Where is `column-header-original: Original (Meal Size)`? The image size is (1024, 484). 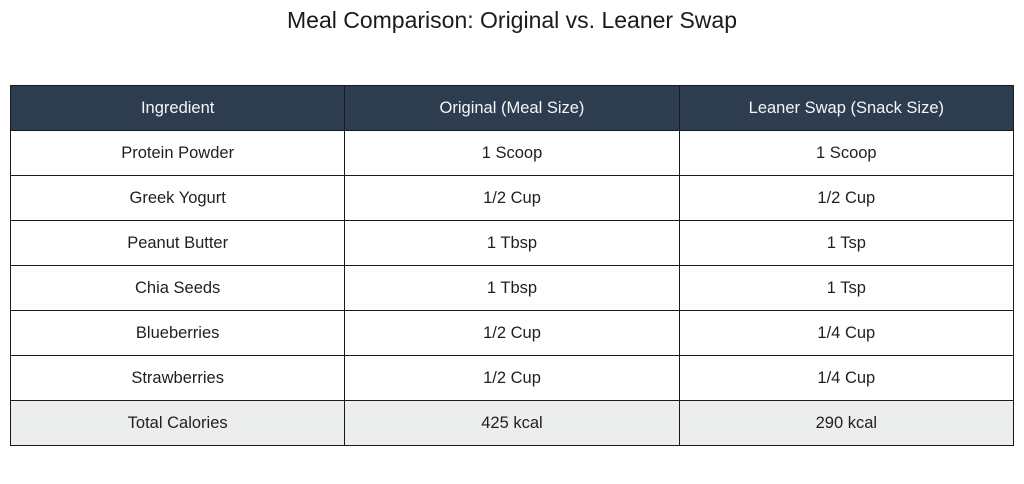 column-header-original: Original (Meal Size) is located at coordinates (512, 108).